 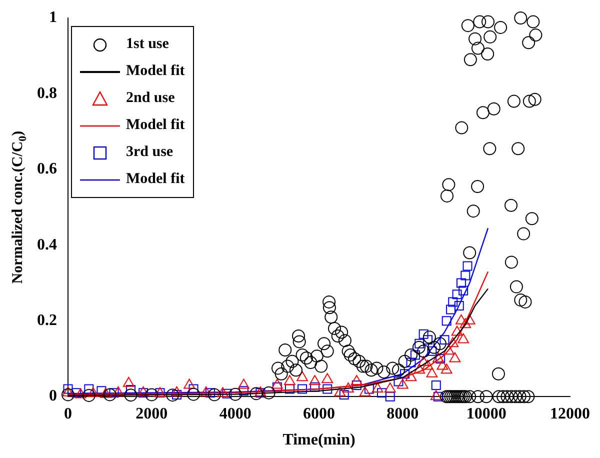 What do you see at coordinates (402, 413) in the screenshot?
I see `x-tick-label: 8000` at bounding box center [402, 413].